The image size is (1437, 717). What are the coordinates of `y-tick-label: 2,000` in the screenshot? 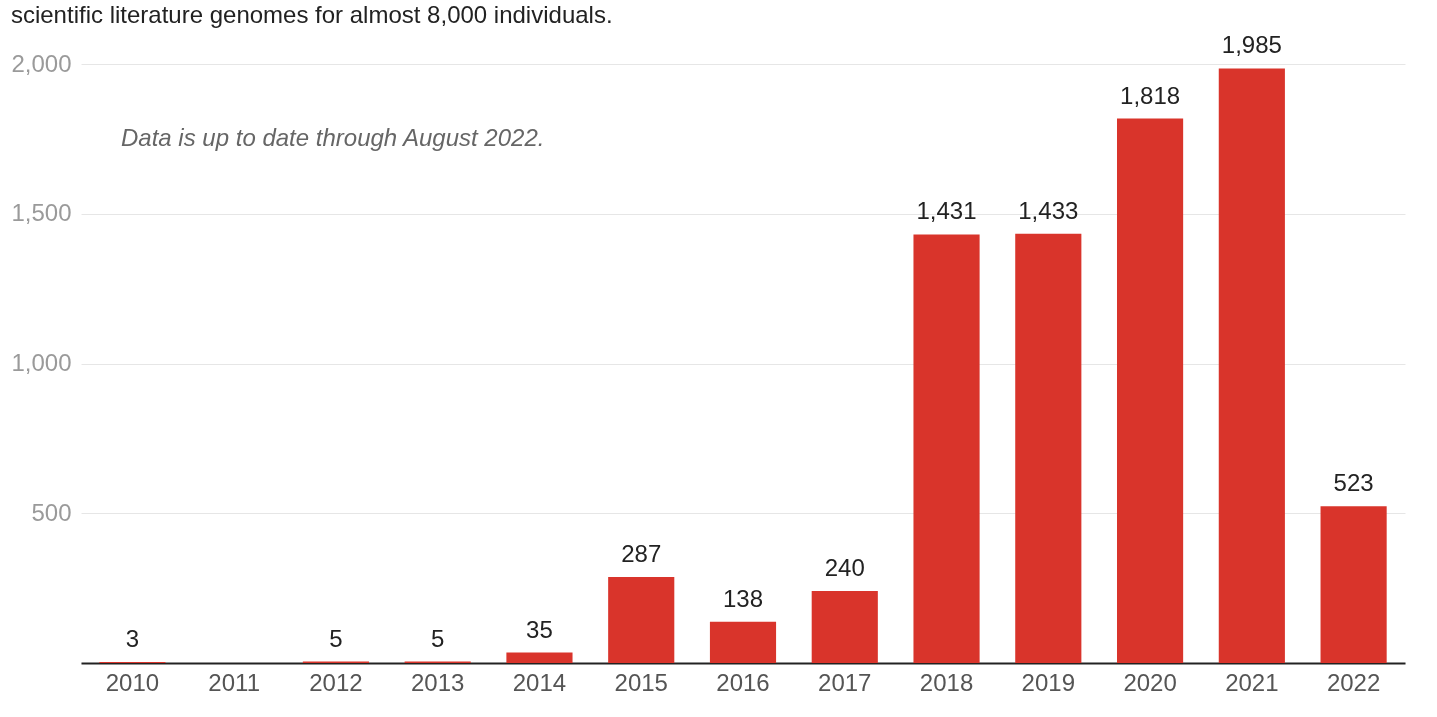 It's located at (41, 63).